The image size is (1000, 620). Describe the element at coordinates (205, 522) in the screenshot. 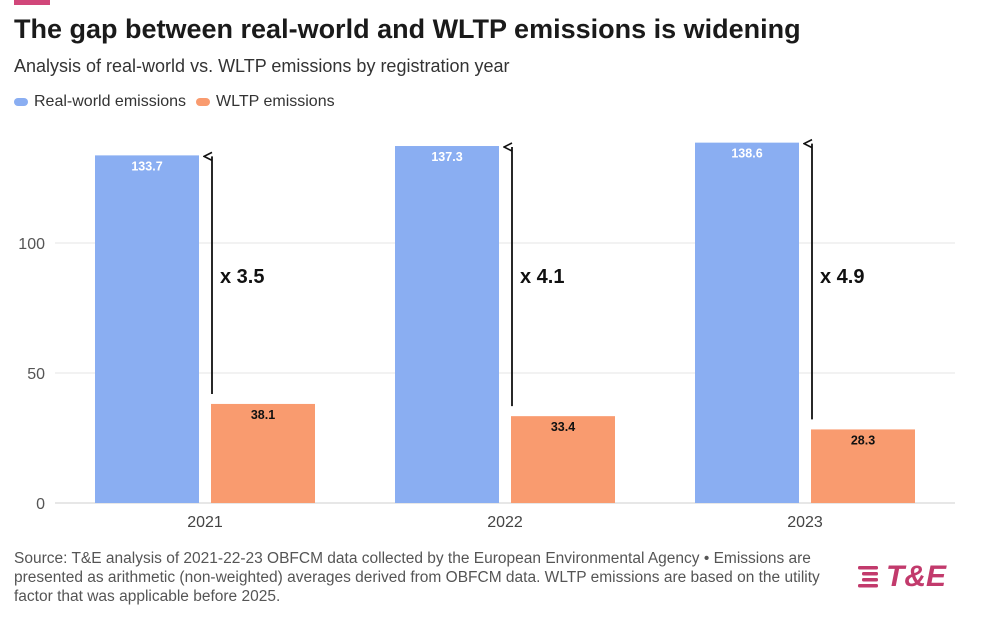

I see `x-tick-label: 2021` at that location.